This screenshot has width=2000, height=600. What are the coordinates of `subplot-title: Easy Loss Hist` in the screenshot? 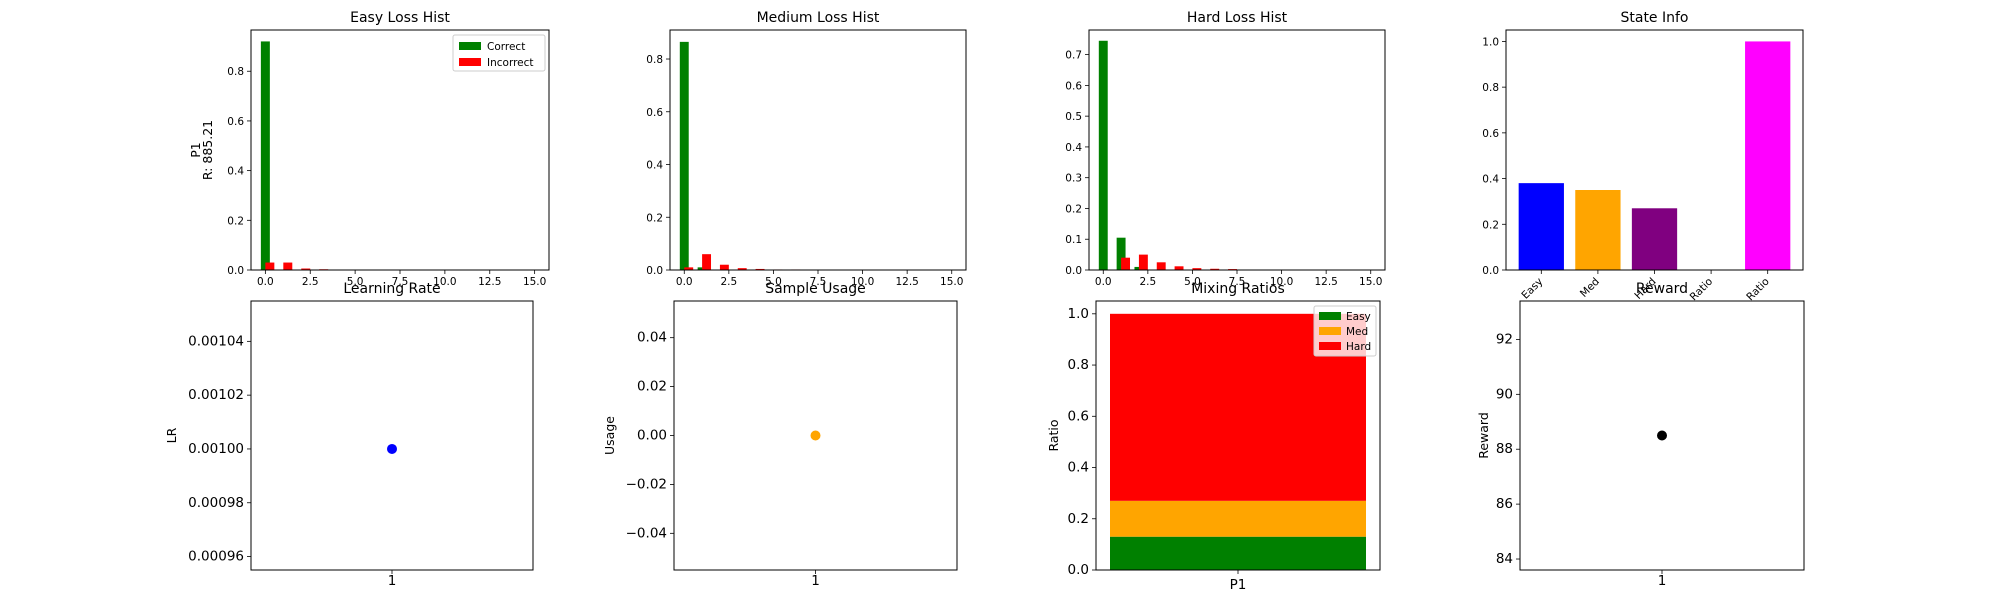 It's located at (400, 18).